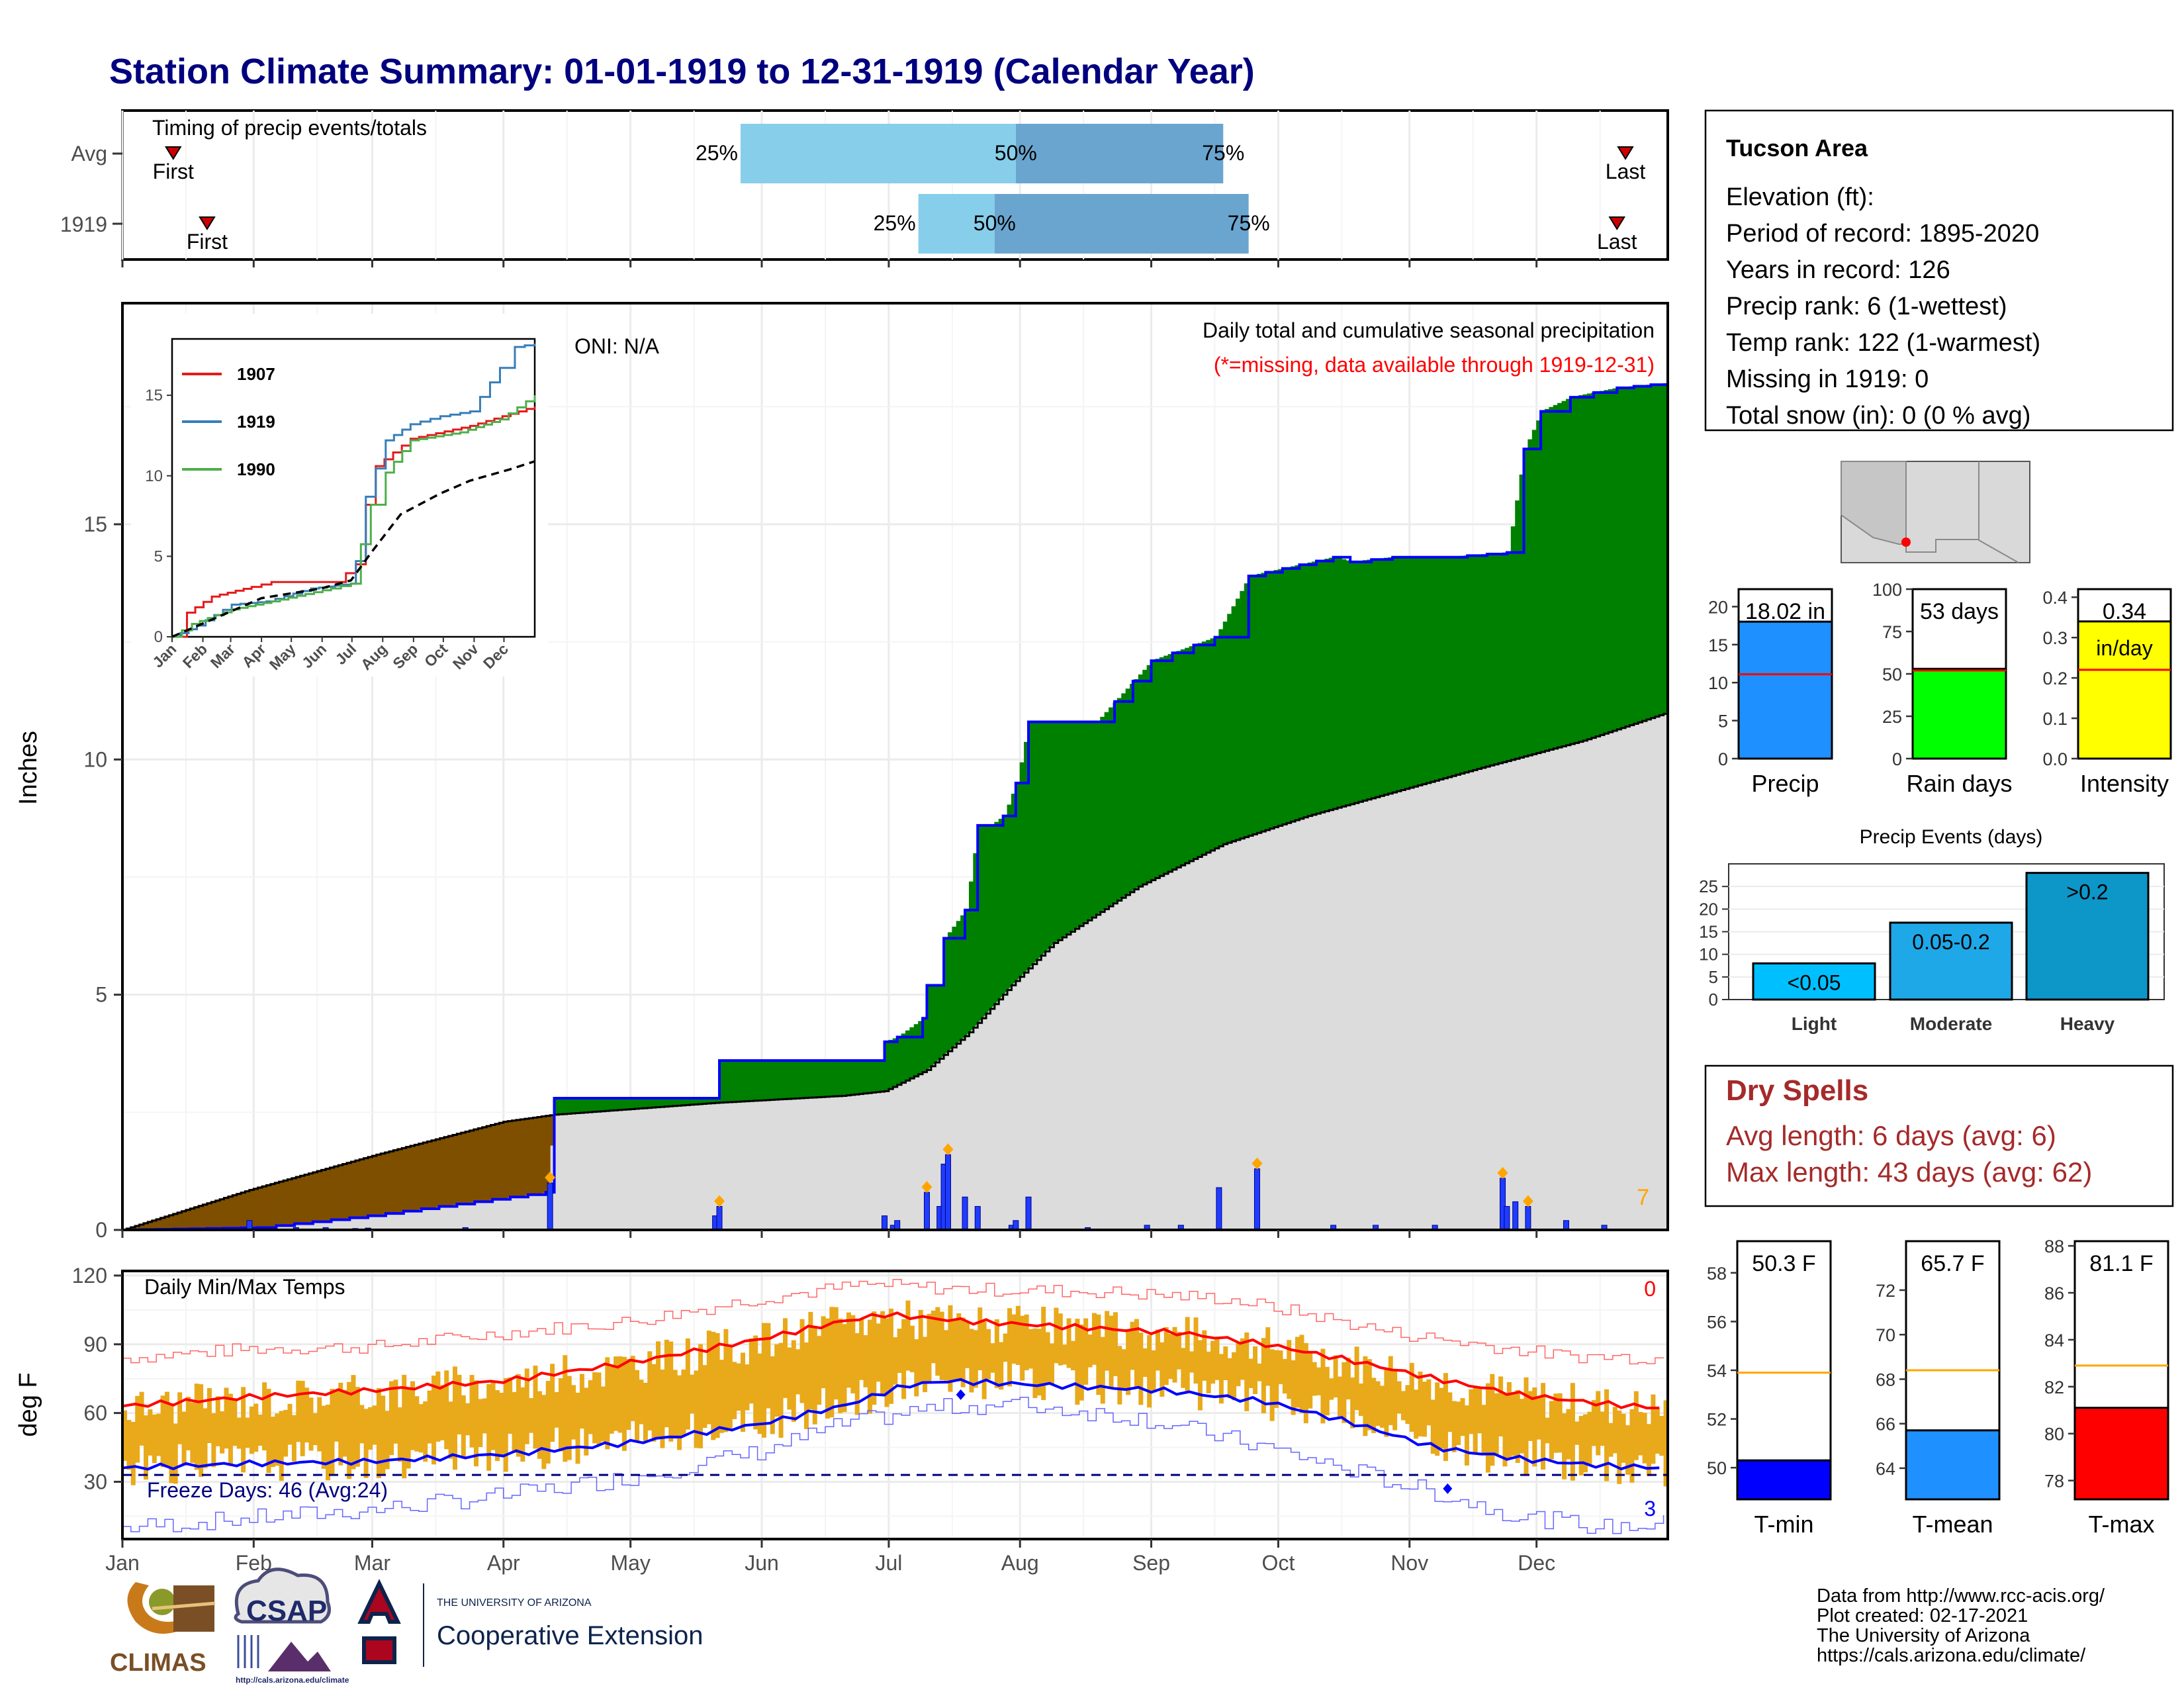 Image resolution: width=2184 pixels, height=1688 pixels. Describe the element at coordinates (1039, 1175) in the screenshot. I see `heavy-event-markers` at that location.